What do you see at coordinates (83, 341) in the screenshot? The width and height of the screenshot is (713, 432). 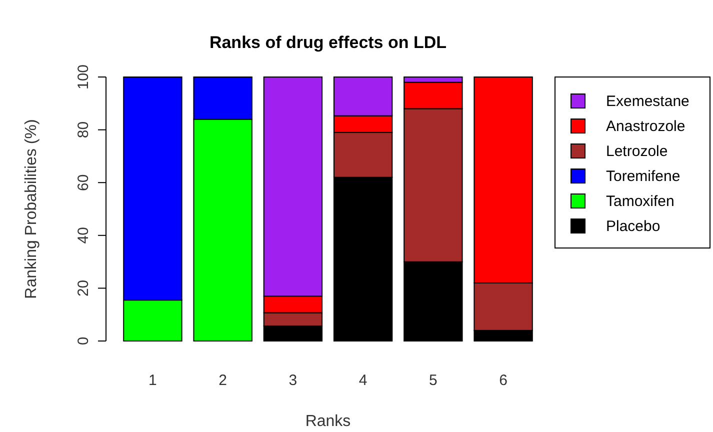 I see `y-tick-label: 0` at bounding box center [83, 341].